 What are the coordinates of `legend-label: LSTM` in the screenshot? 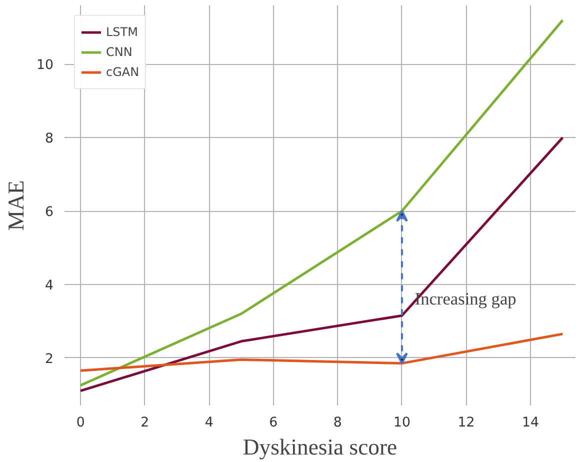 It's located at (122, 32).